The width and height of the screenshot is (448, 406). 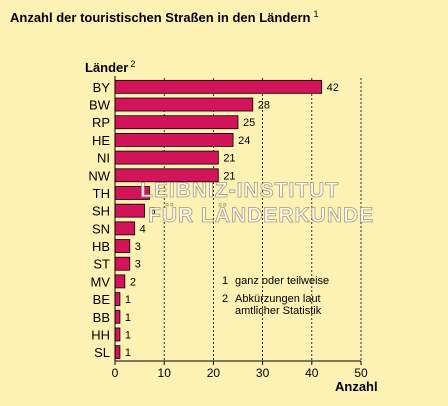 I want to click on y-axis-title: Länder 2, so click(x=110, y=67).